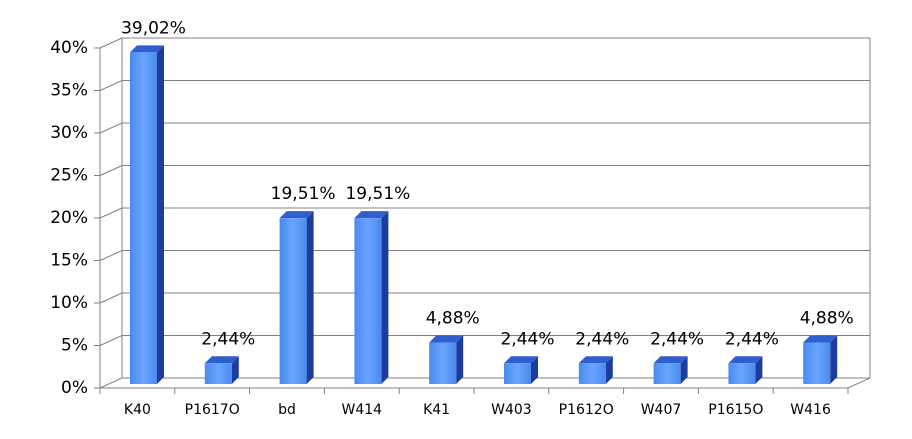  I want to click on x-tick-label: P1615O, so click(735, 410).